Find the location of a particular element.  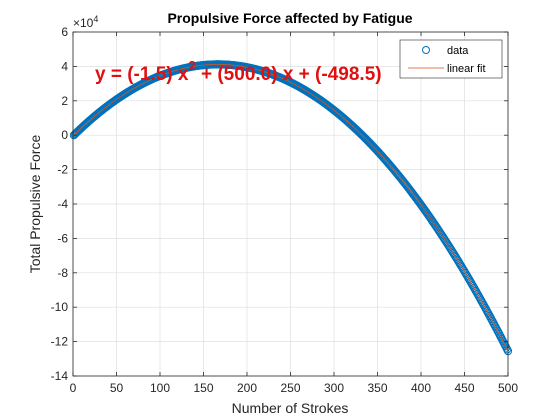

y-exponent-base: ×10 is located at coordinates (83, 23).